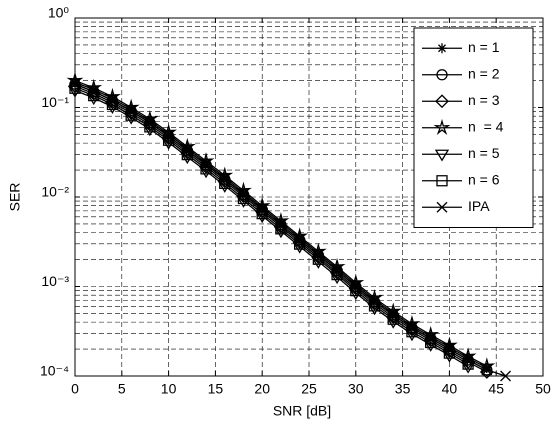  I want to click on x-tick-label: 0, so click(75, 389).